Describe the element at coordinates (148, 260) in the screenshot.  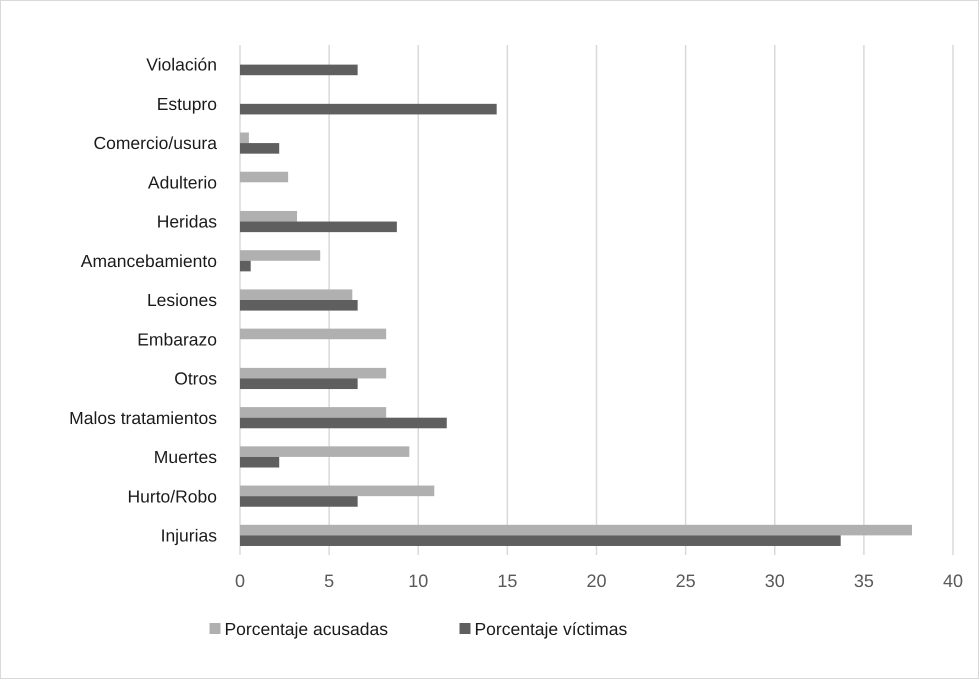
I see `y-tick-label: Amancebamiento` at that location.